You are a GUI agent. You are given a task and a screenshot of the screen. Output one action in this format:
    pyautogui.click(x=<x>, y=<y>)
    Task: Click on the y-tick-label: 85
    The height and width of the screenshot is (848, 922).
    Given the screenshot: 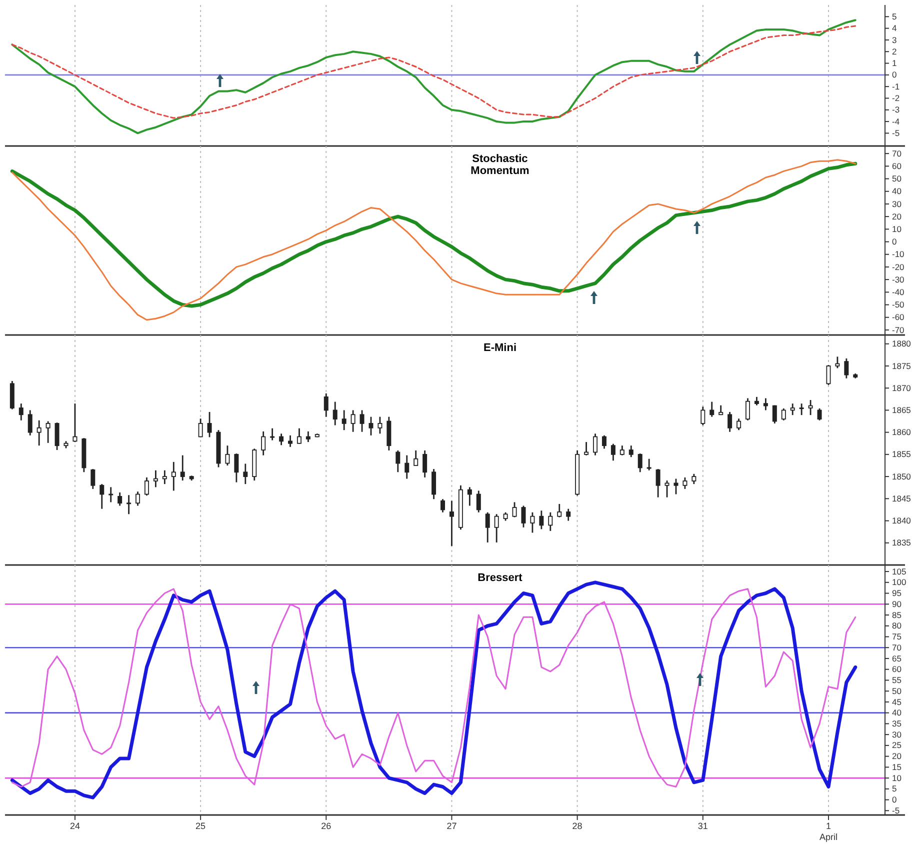 What is the action you would take?
    pyautogui.click(x=897, y=615)
    